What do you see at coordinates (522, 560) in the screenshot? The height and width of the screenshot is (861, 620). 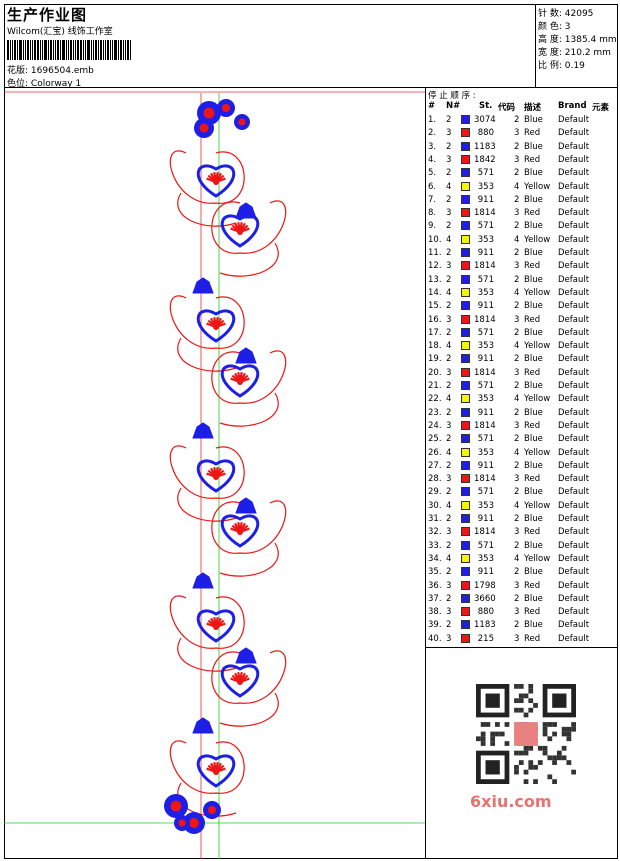 I see `table-row: 34. 4 353 4 Yellow Default` at bounding box center [522, 560].